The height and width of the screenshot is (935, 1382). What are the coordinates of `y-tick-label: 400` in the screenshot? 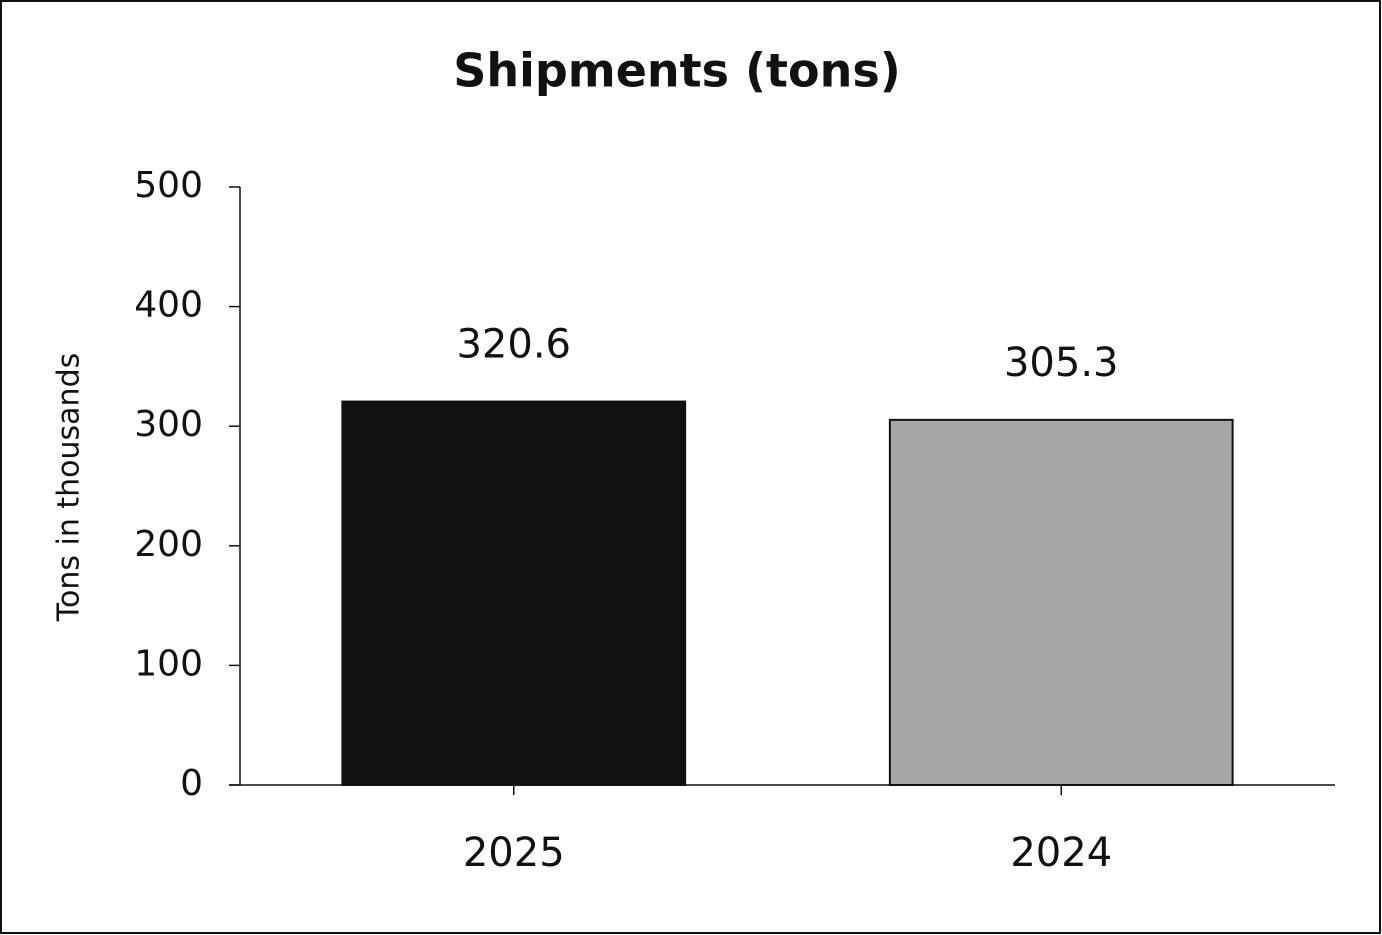 It's located at (168, 305).